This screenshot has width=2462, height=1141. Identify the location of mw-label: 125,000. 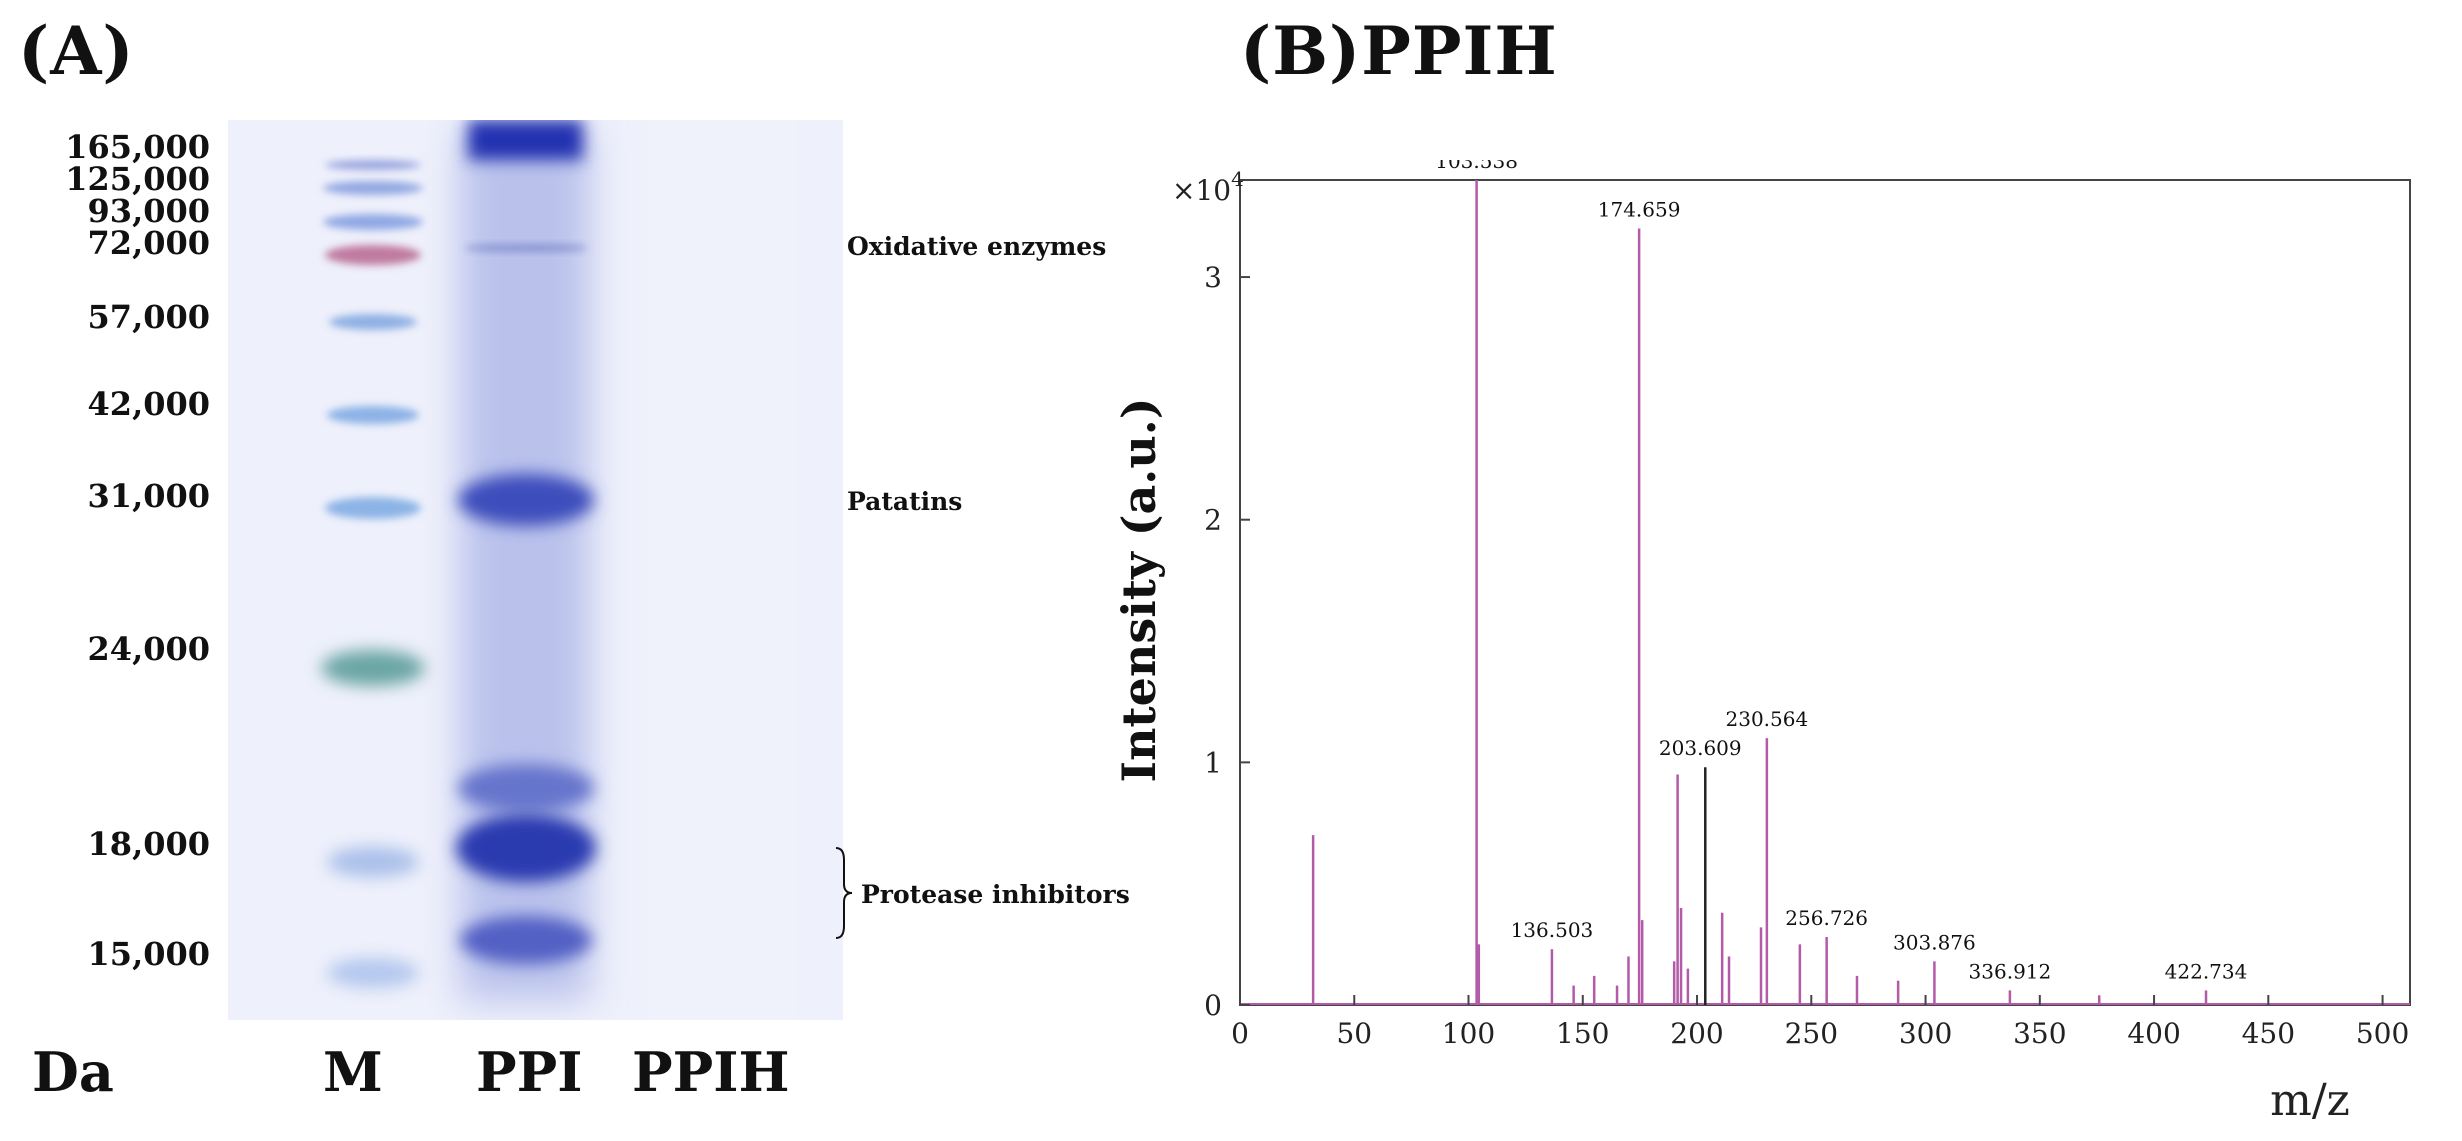
(137, 179).